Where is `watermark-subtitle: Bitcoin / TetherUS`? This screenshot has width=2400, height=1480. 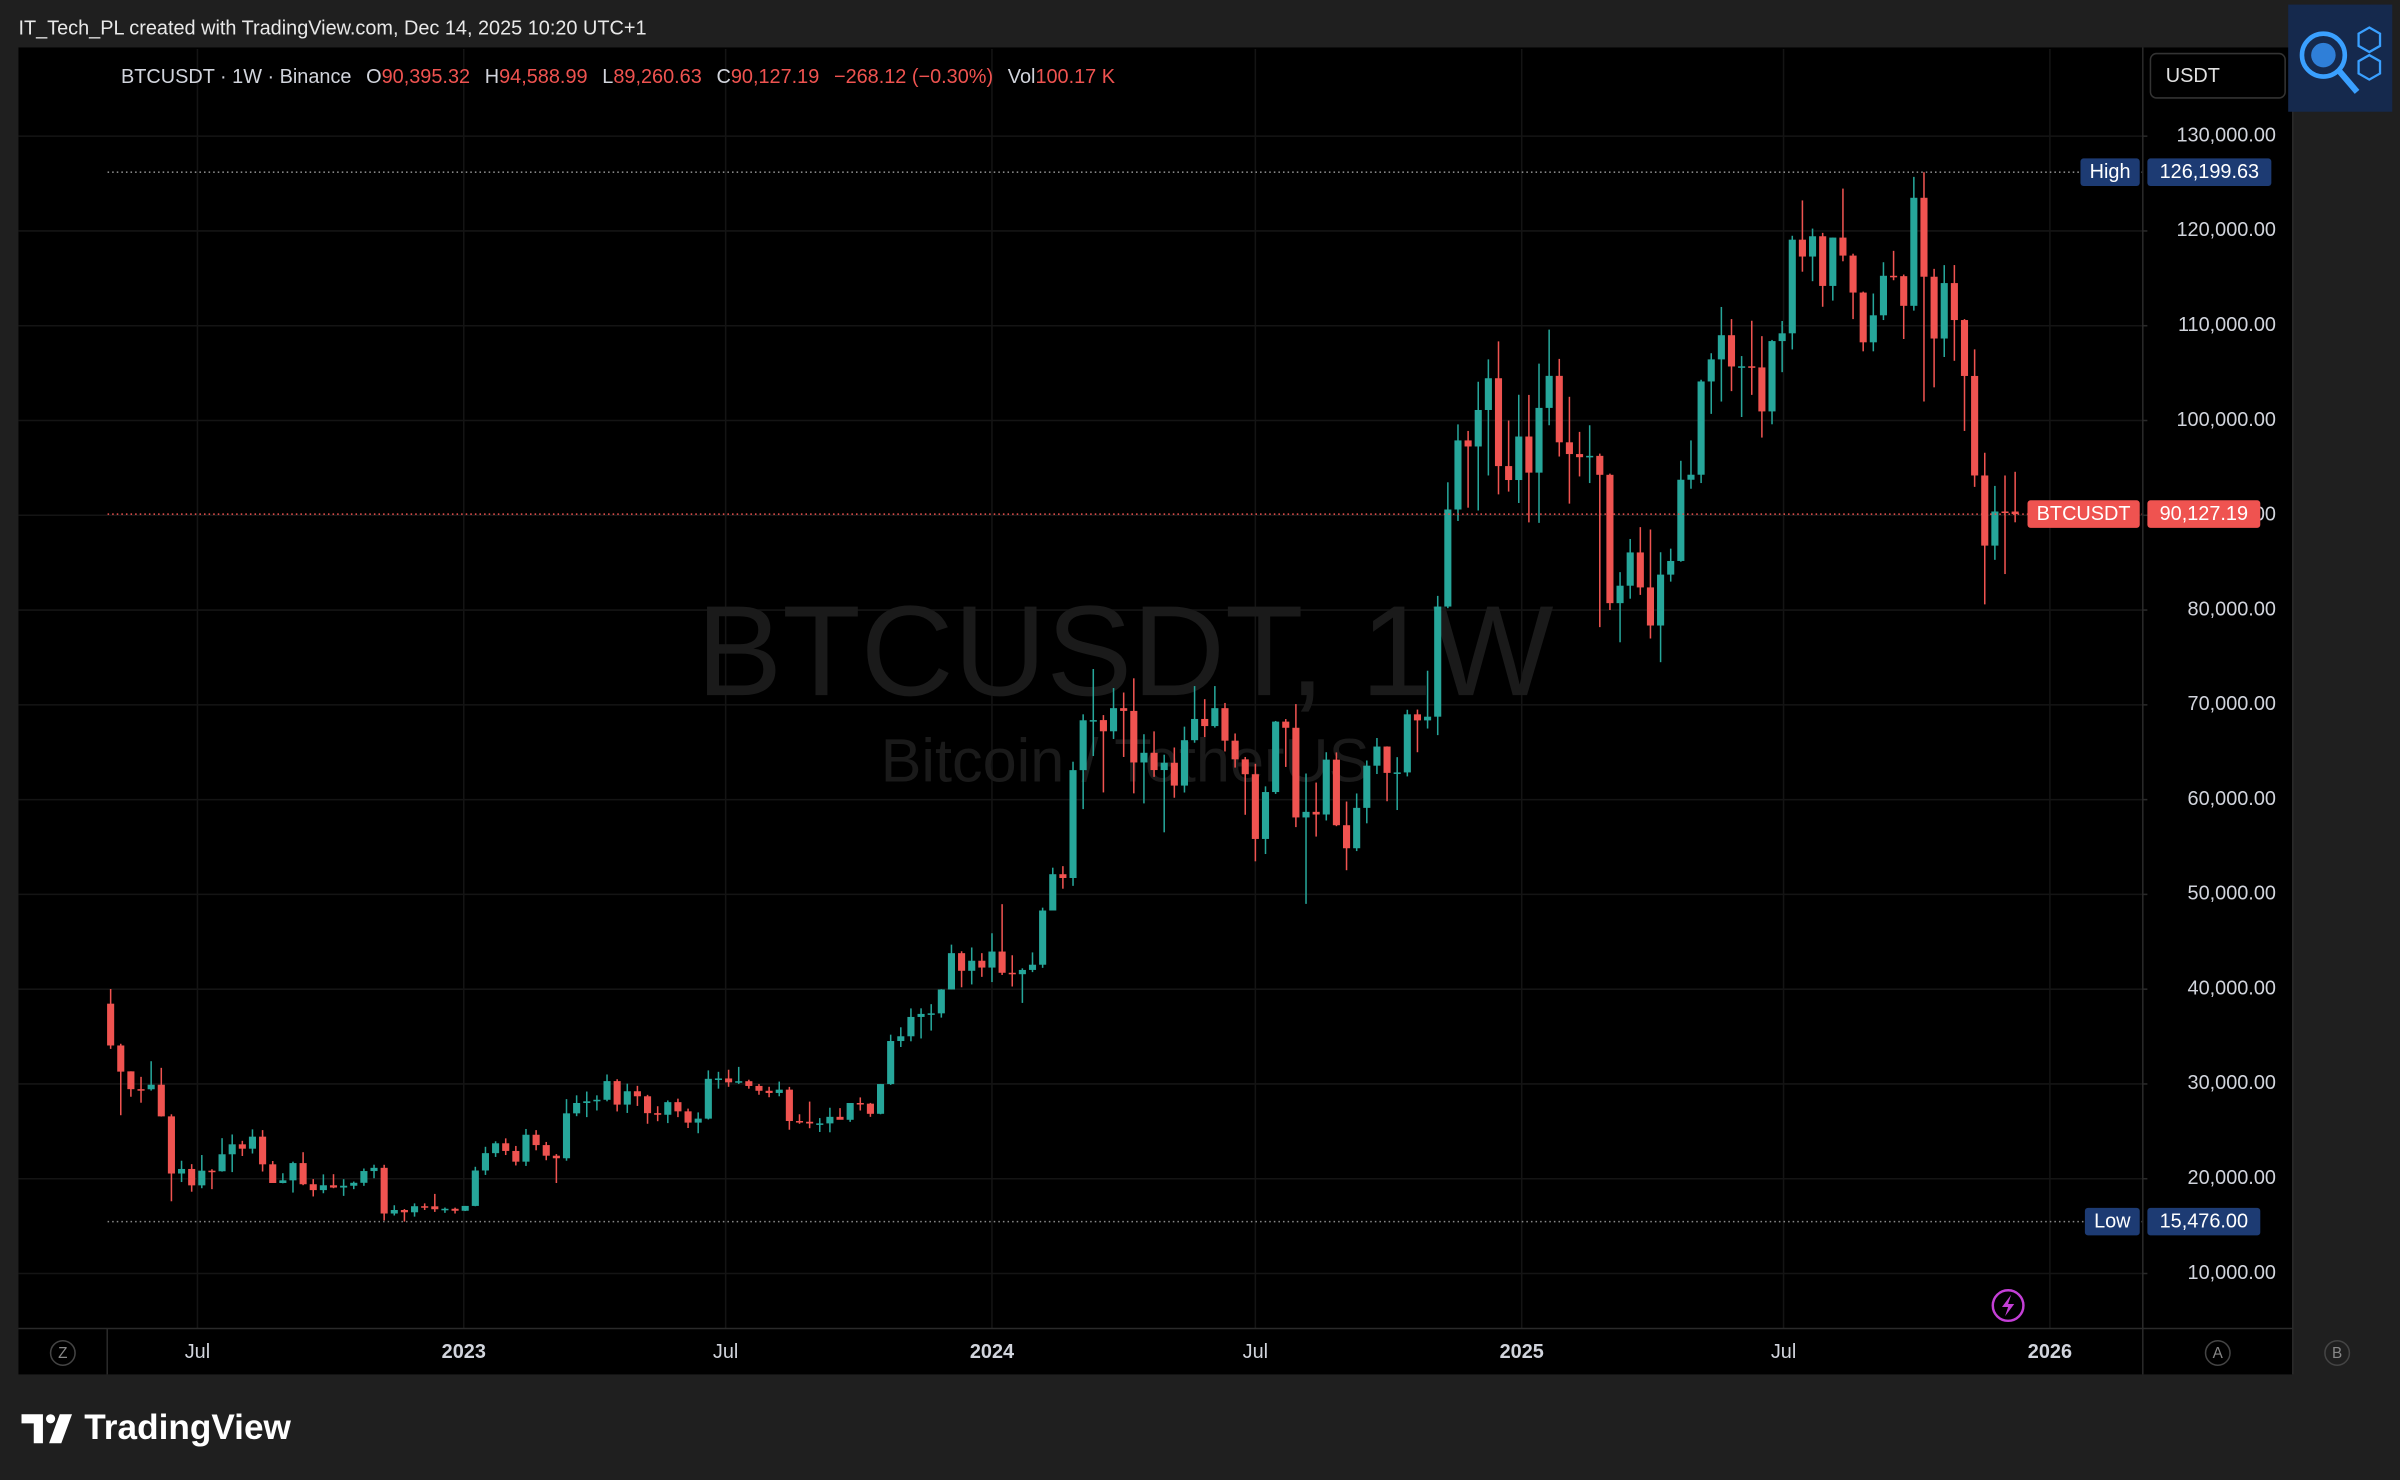 watermark-subtitle: Bitcoin / TetherUS is located at coordinates (1125, 760).